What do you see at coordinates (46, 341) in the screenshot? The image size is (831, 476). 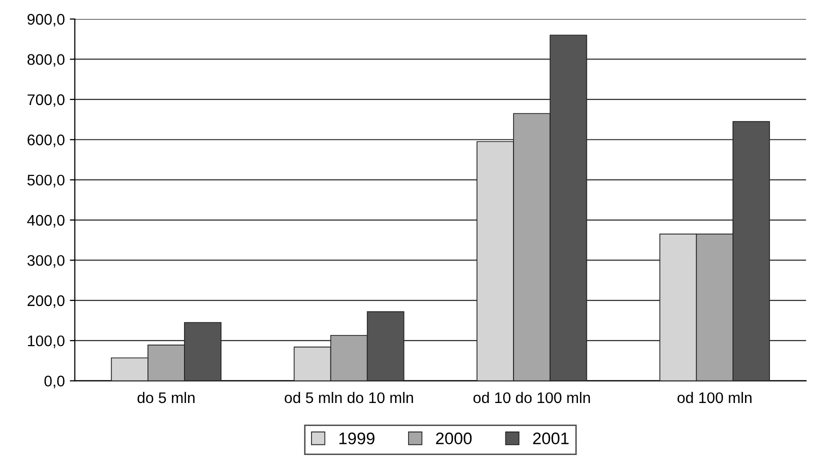 I see `y-tick-label: 100,0` at bounding box center [46, 341].